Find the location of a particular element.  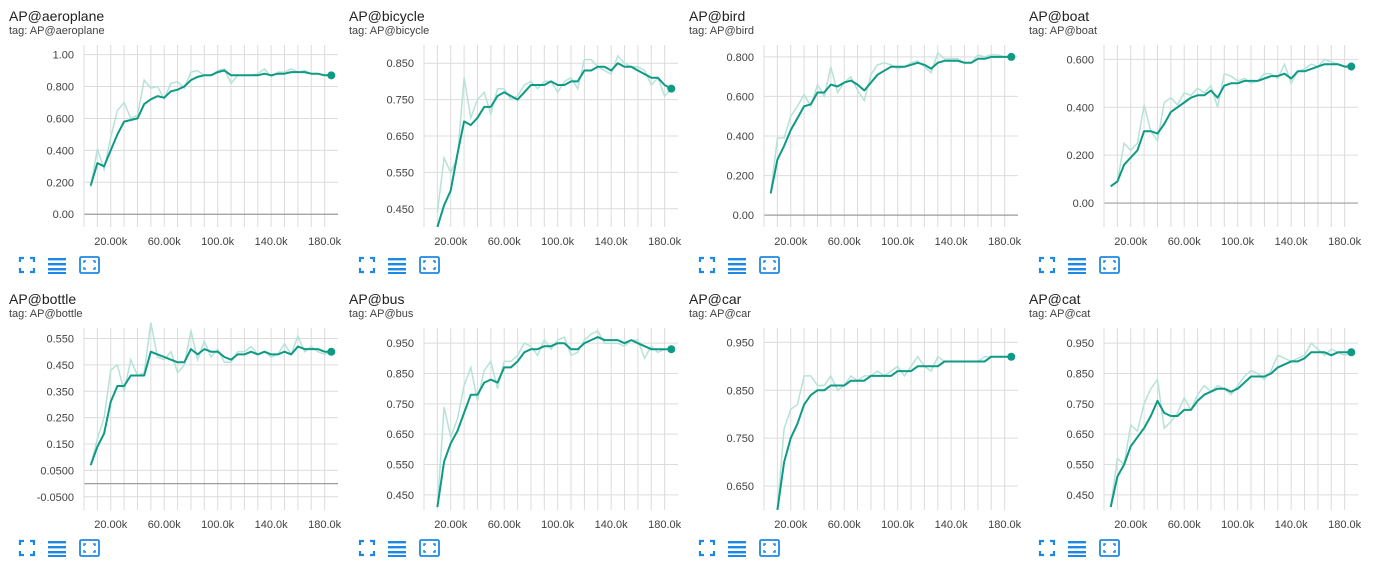

chart-tag: tag: AP@bottle is located at coordinates (46, 314).